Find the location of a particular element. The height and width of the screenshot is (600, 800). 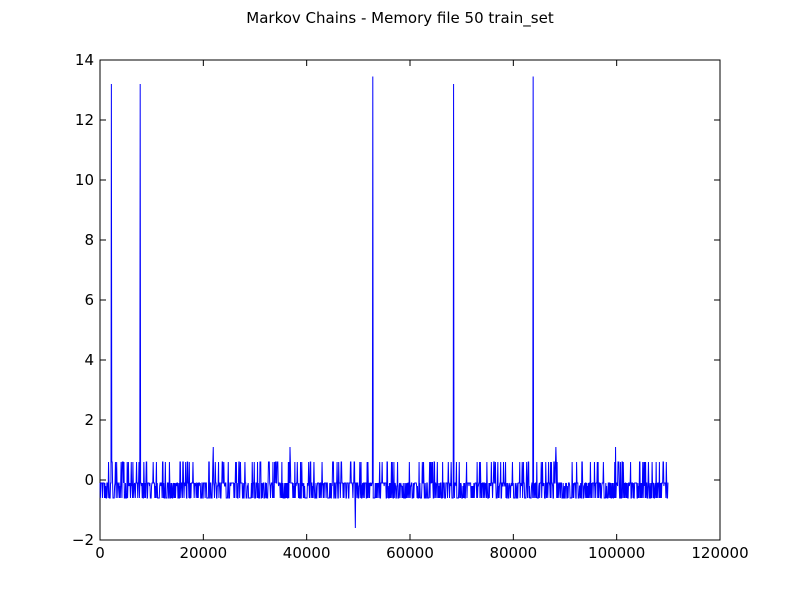

x-tick-label: 100000 is located at coordinates (616, 553).